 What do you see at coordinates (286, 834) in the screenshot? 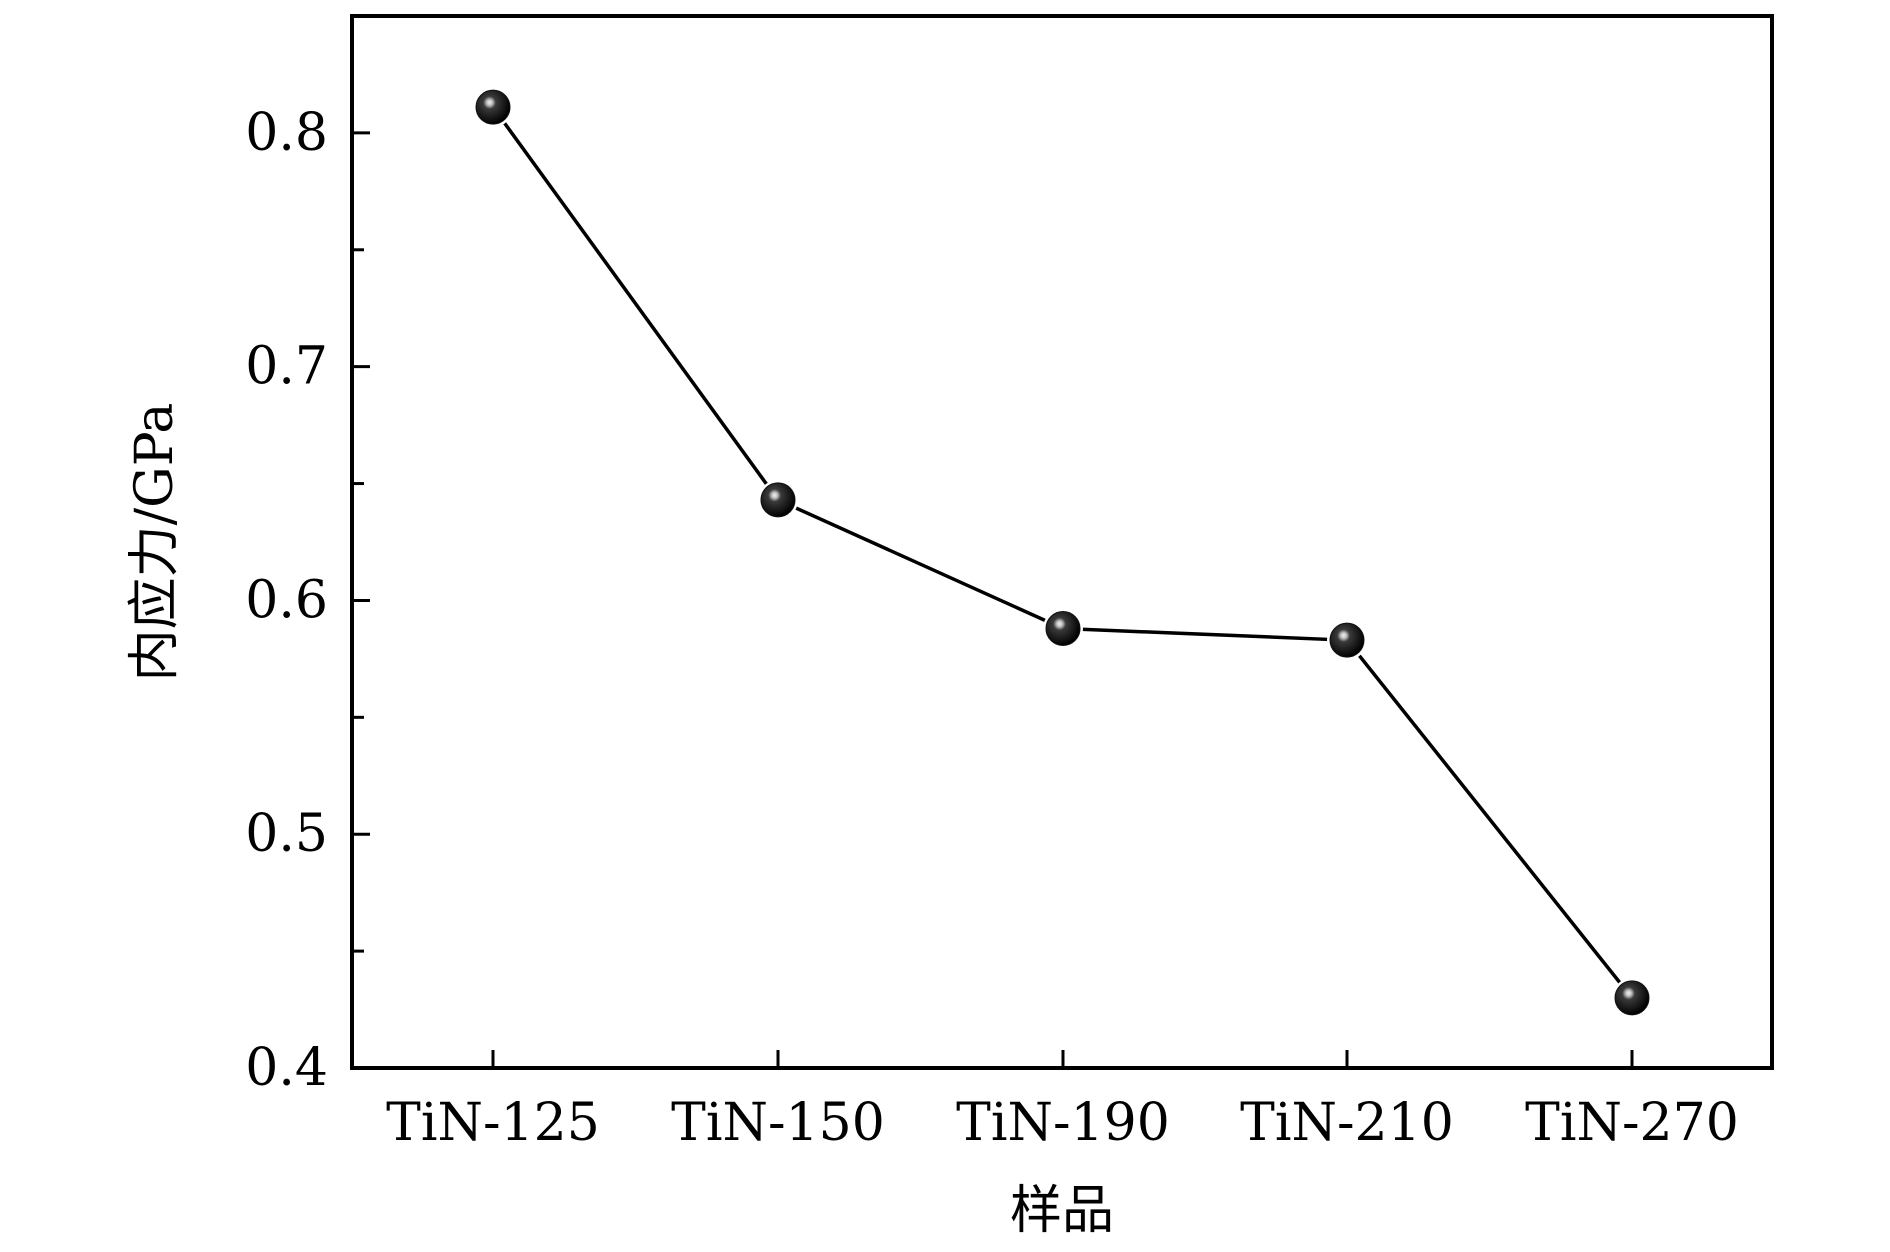
I see `y-tick-label: 0.5` at bounding box center [286, 834].